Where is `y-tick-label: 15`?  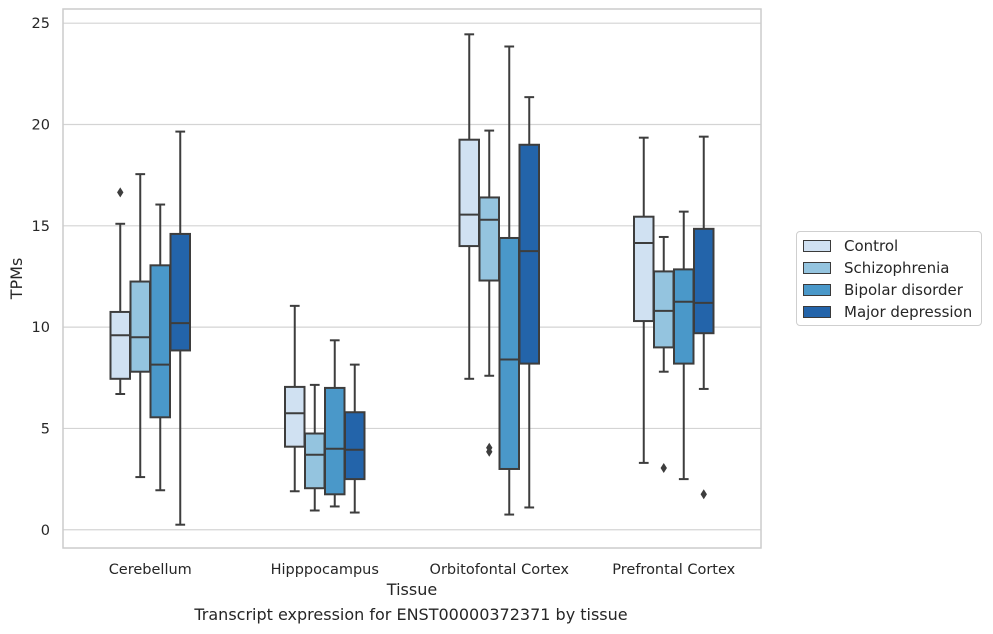 y-tick-label: 15 is located at coordinates (41, 227).